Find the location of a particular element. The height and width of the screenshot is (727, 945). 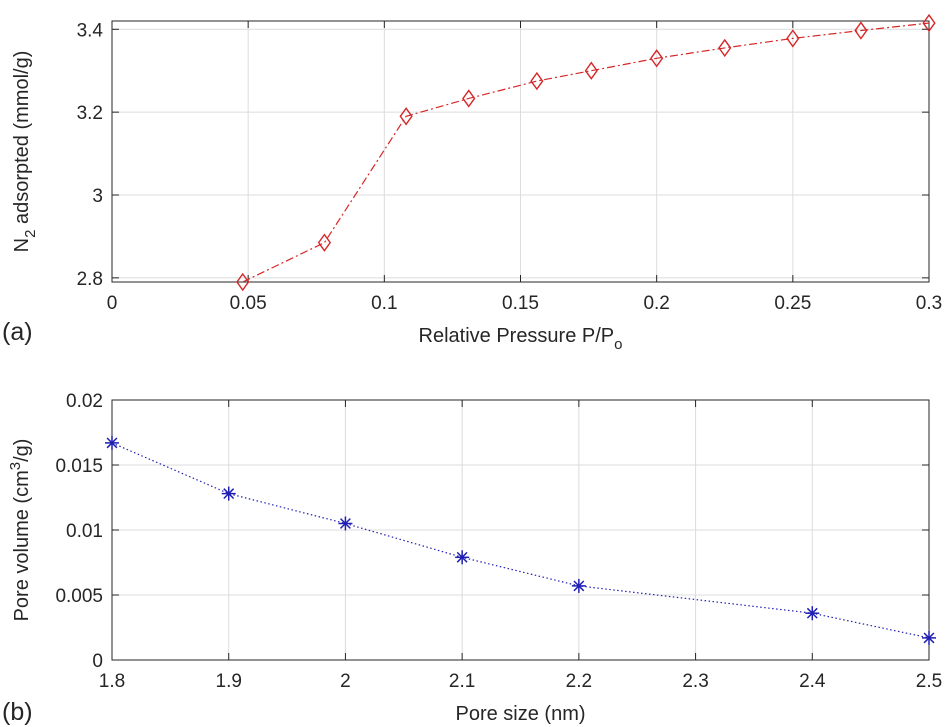

y-axis-label: Pore volume (cm3/g) is located at coordinates (20, 530).